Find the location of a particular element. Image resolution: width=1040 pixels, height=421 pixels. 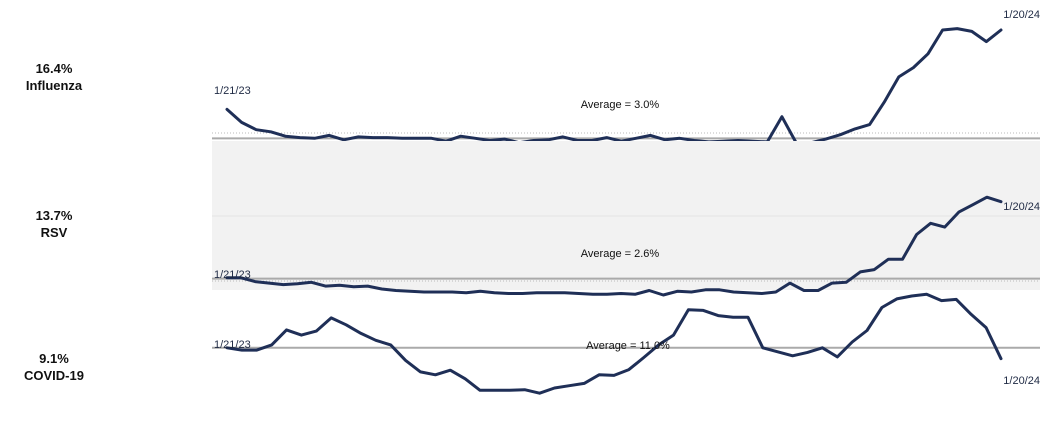

rsv-name: RSV is located at coordinates (54, 232).